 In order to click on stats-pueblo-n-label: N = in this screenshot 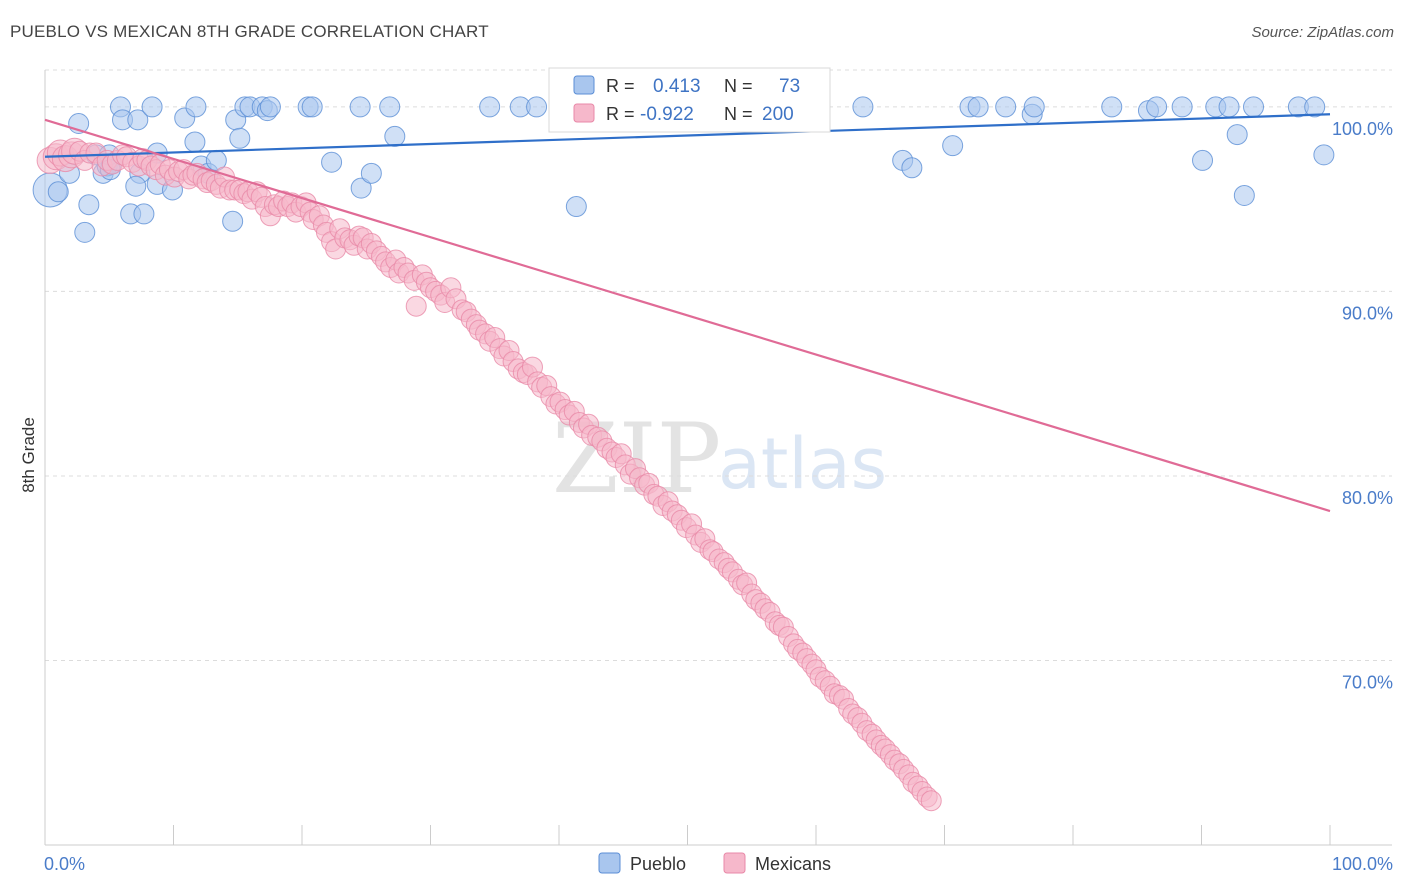, I will do `click(738, 86)`.